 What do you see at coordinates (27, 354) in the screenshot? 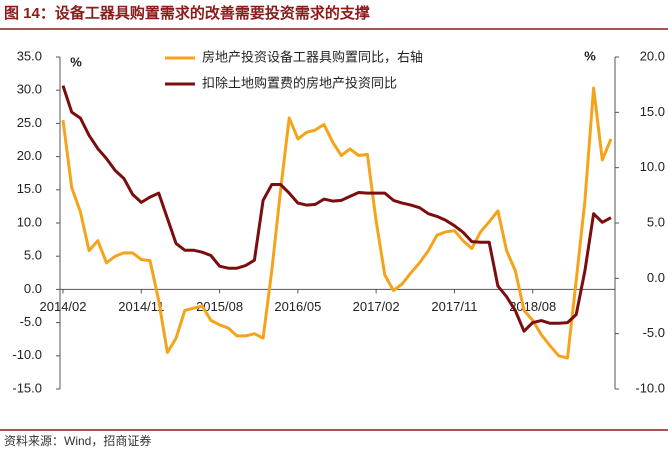
I see `y-tick-label: -10.0` at bounding box center [27, 354].